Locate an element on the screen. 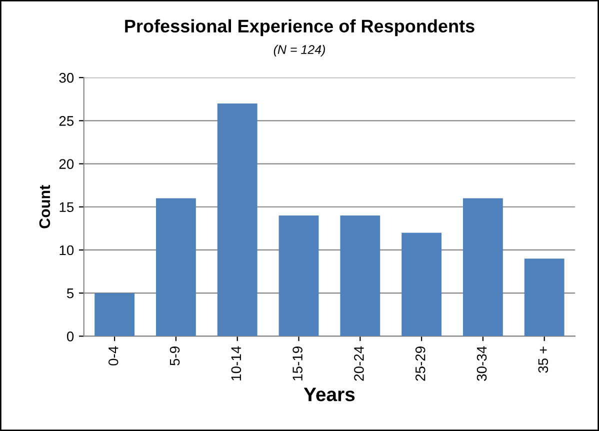  x-tick-label: 0-4 is located at coordinates (113, 356).